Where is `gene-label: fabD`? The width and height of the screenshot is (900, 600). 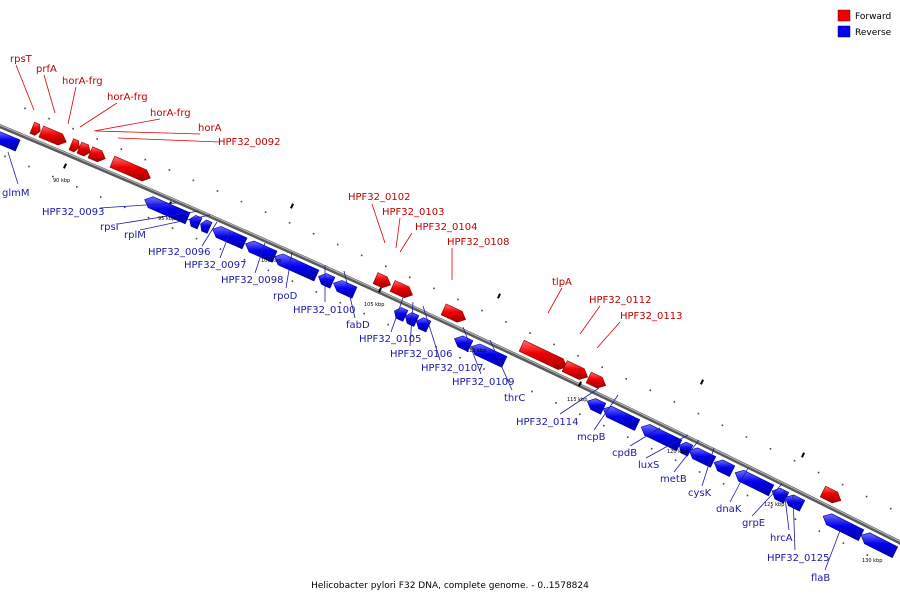
gene-label: fabD is located at coordinates (358, 325).